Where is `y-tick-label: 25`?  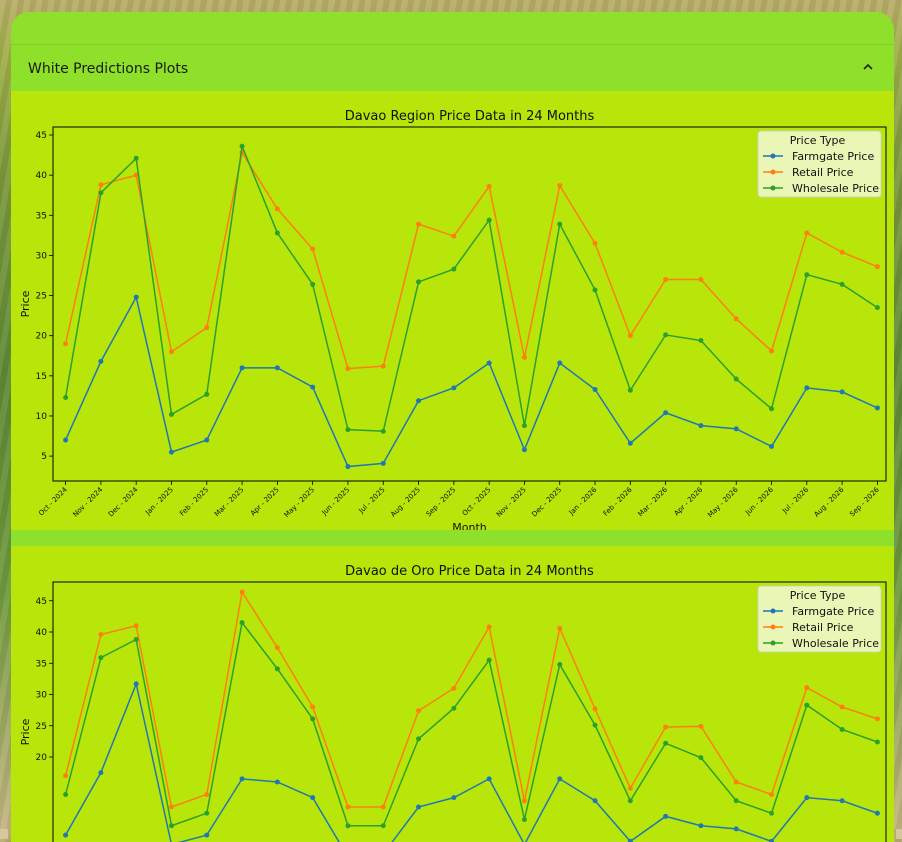 y-tick-label: 25 is located at coordinates (41, 727).